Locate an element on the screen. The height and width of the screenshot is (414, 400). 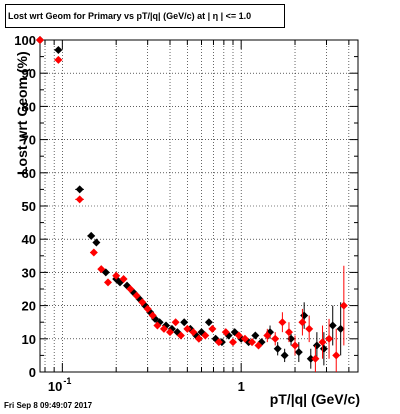
y-tick-label: 0 is located at coordinates (32, 372).